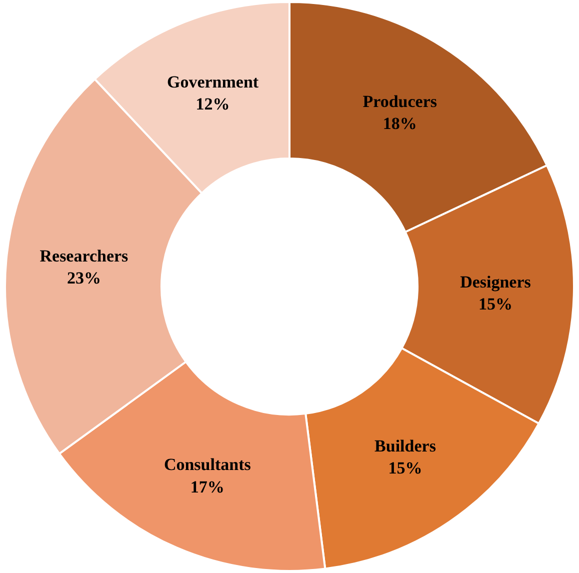  Describe the element at coordinates (212, 82) in the screenshot. I see `slice-label: Government` at that location.